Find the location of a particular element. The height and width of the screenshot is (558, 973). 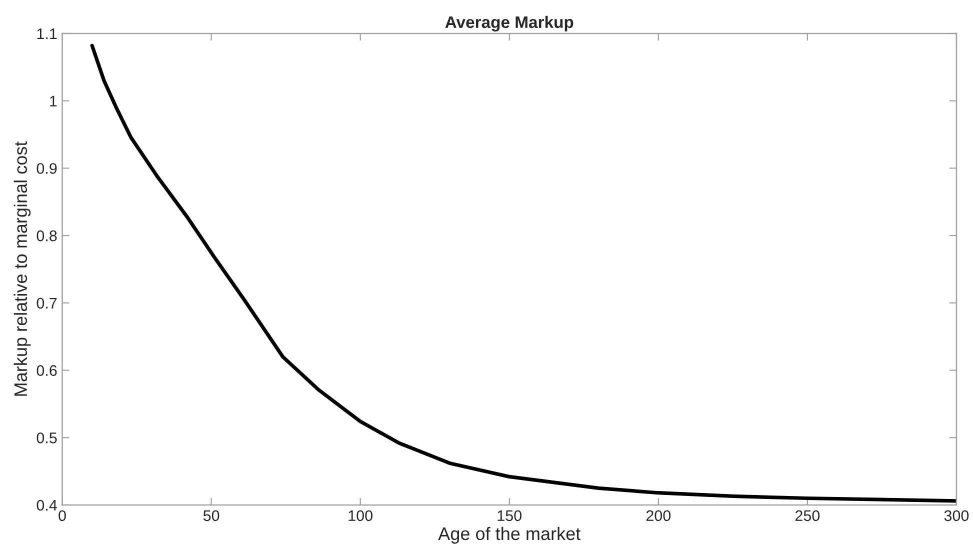

y-tick-label: 1.1 is located at coordinates (47, 34).